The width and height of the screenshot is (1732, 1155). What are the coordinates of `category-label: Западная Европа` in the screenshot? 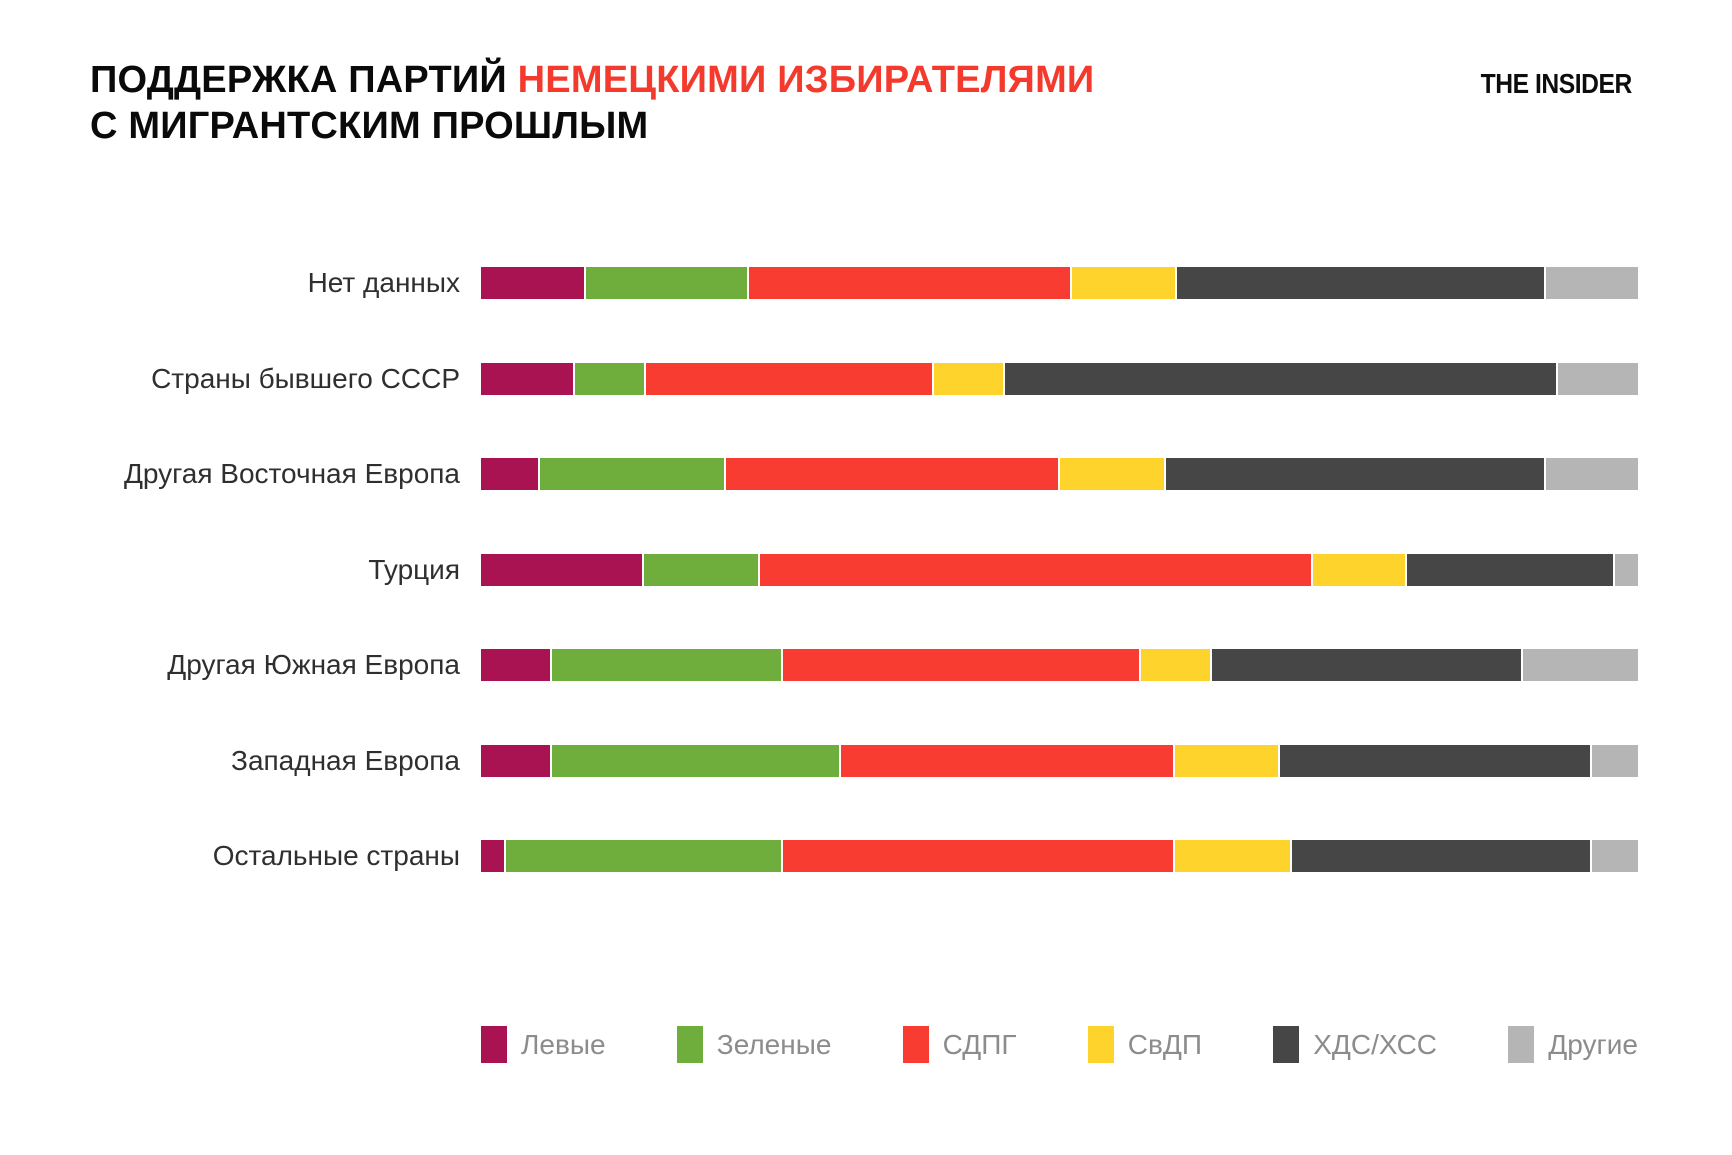 It's located at (345, 760).